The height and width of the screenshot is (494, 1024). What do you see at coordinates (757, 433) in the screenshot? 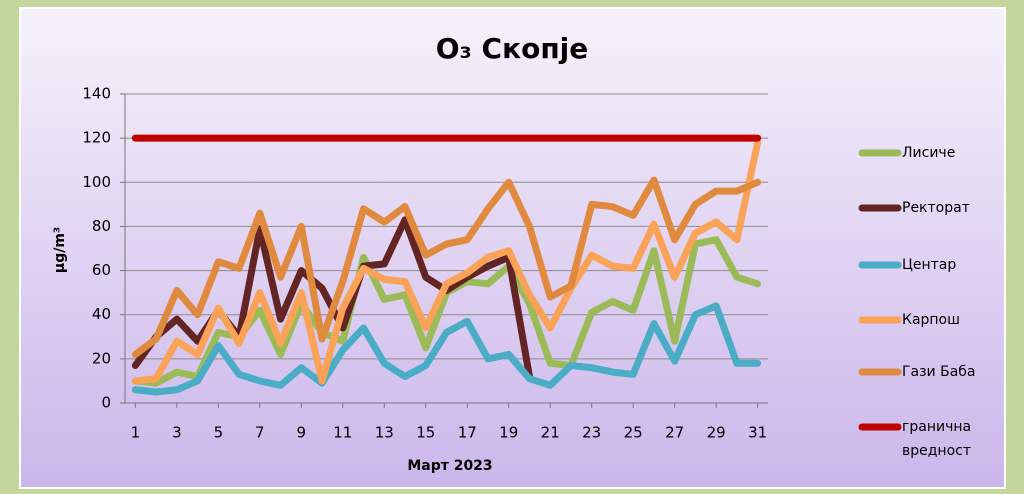
I see `x-tick-label: 31` at bounding box center [757, 433].